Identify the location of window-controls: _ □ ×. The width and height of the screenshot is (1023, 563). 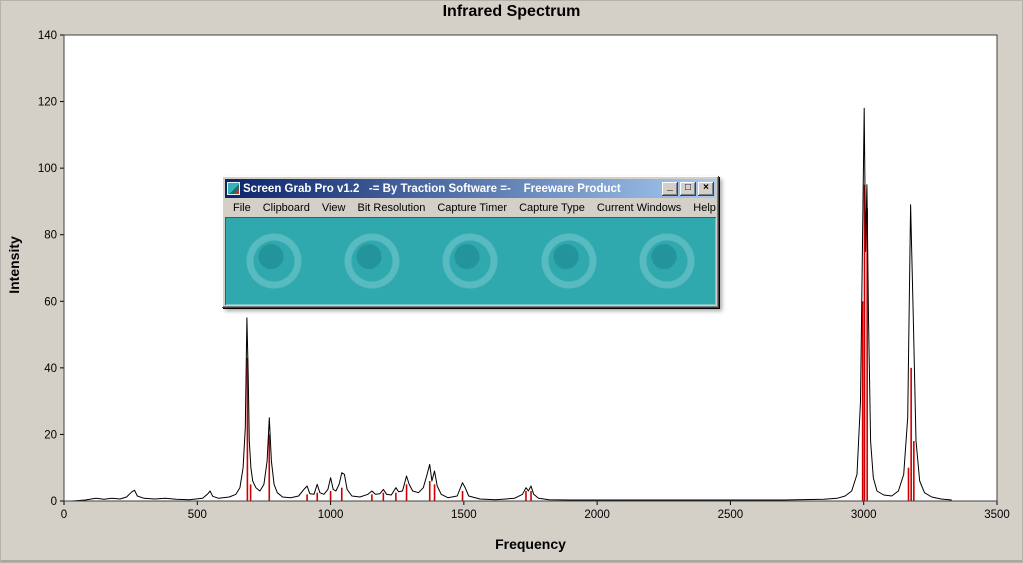
(688, 188).